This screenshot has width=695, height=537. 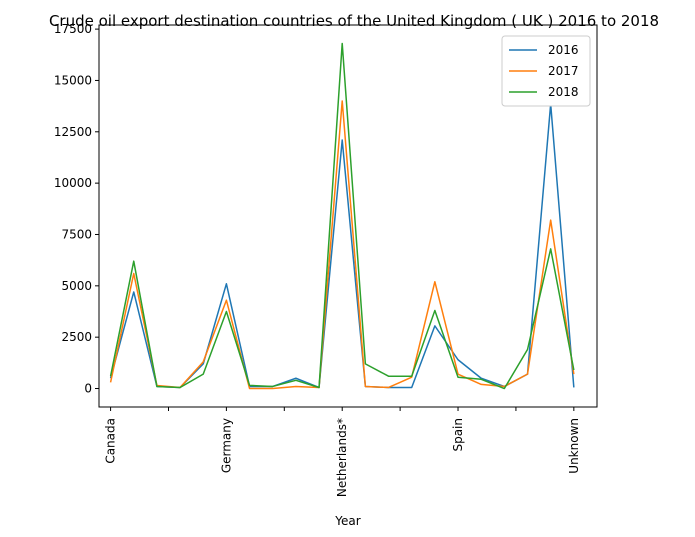 I want to click on x-tick-label: Canada, so click(x=111, y=441).